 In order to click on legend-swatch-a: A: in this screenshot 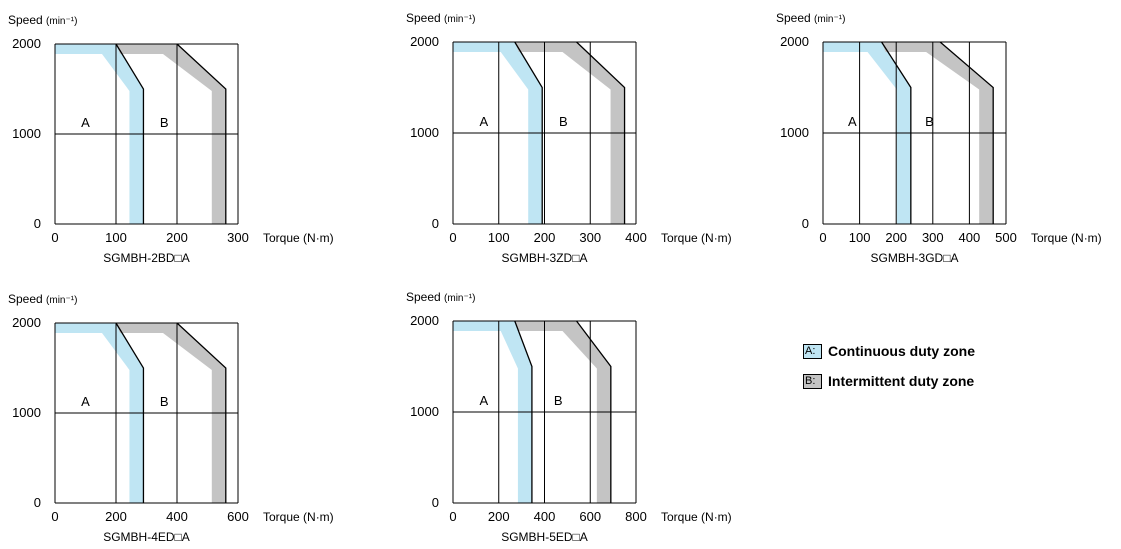, I will do `click(812, 351)`.